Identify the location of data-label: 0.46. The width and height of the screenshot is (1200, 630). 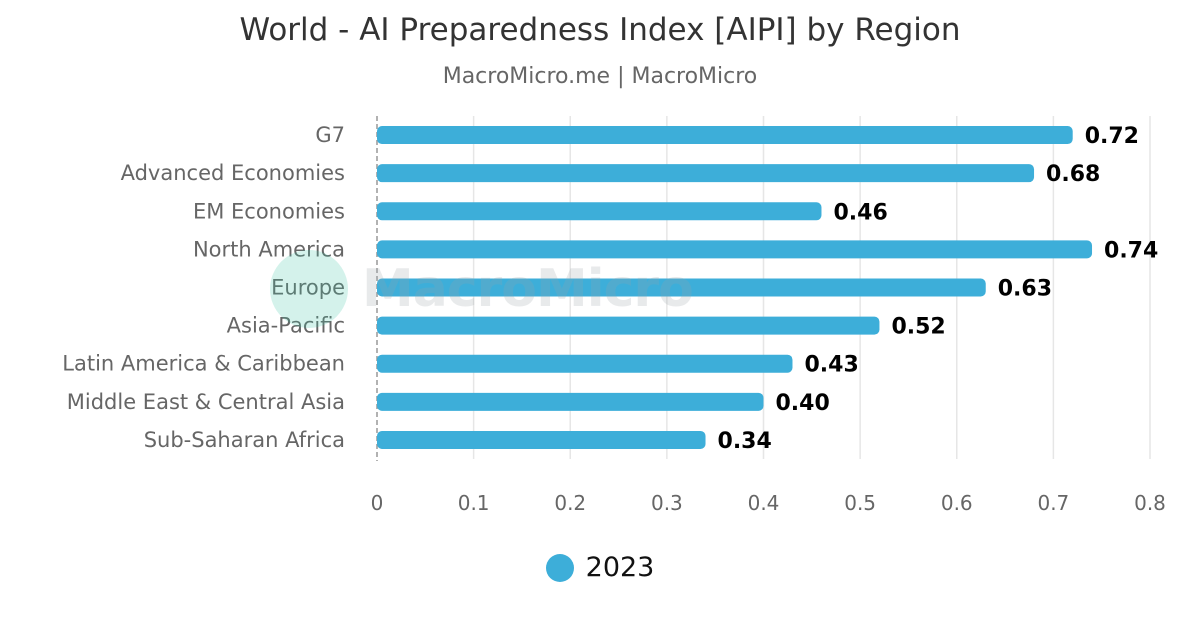
(860, 212).